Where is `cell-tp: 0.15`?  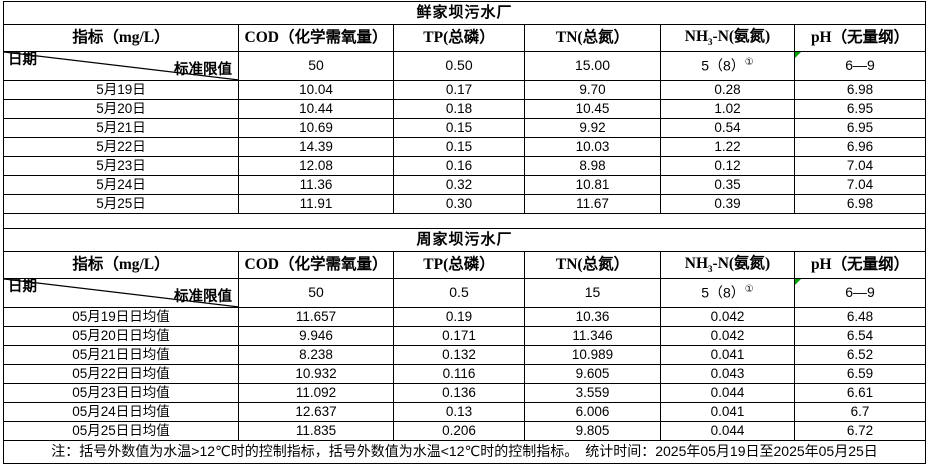 cell-tp: 0.15 is located at coordinates (459, 147).